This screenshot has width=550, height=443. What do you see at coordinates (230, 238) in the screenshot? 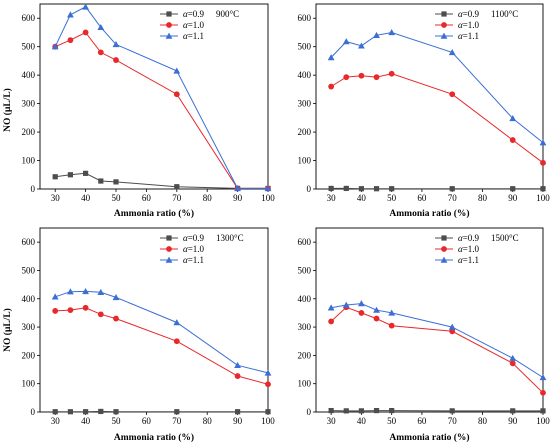
I see `temperature-annotation: 1300°C` at bounding box center [230, 238].